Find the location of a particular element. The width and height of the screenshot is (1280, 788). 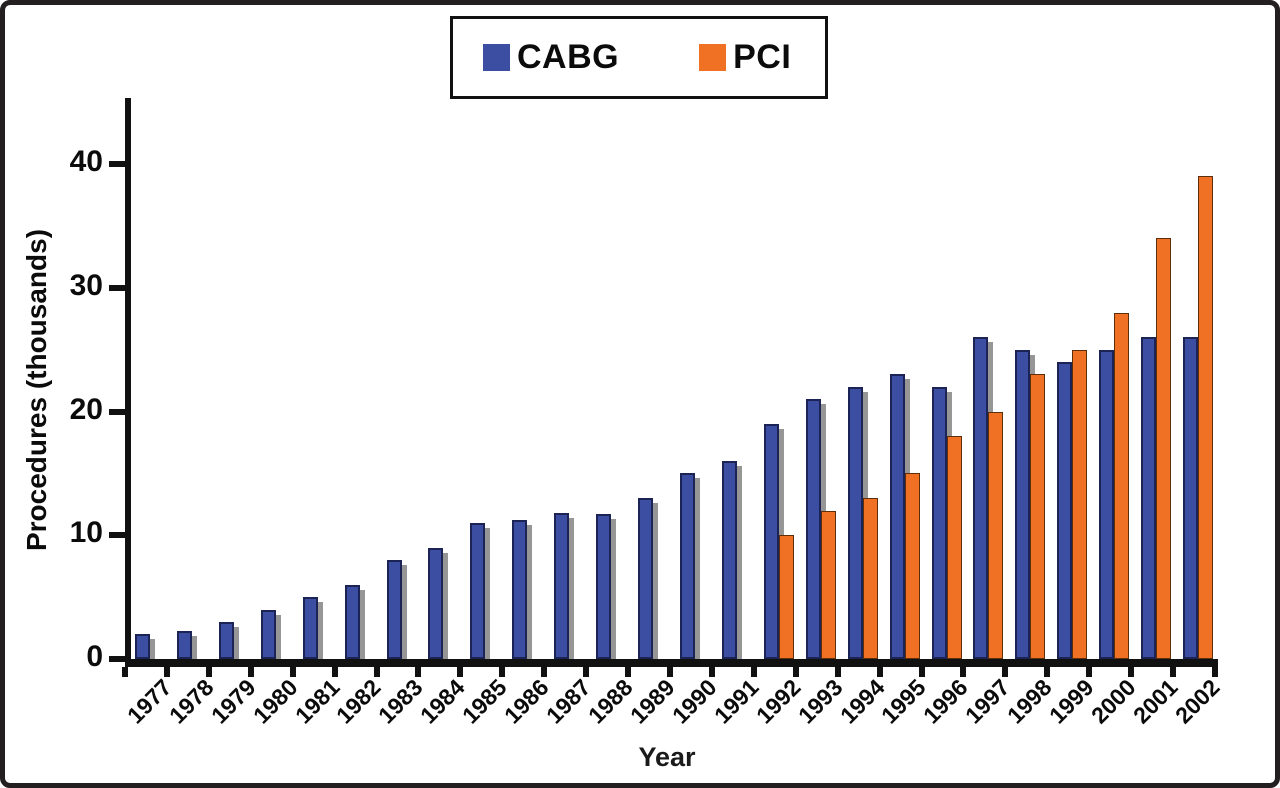

y-tick-label: 10 is located at coordinates (86, 533).